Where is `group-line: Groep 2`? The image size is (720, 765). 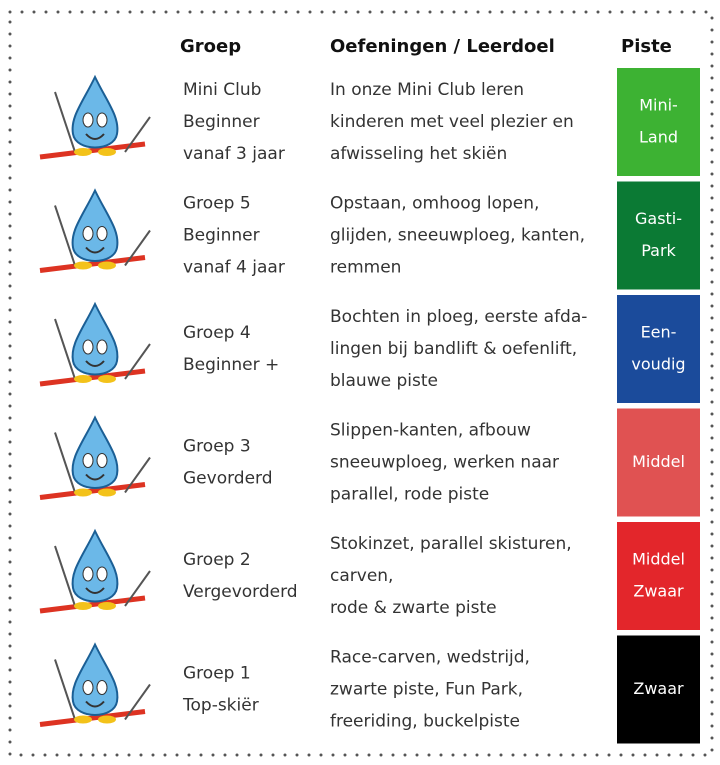 group-line: Groep 2 is located at coordinates (217, 560).